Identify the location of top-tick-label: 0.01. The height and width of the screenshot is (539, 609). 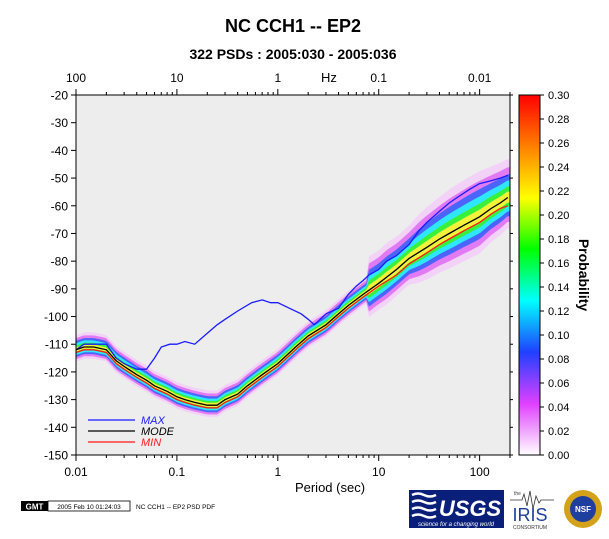
(480, 78).